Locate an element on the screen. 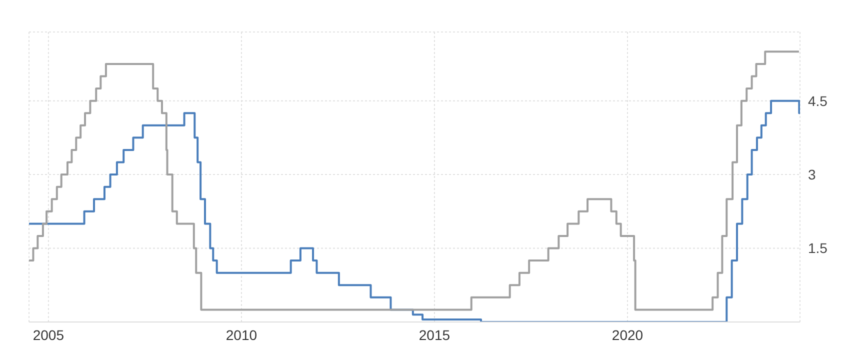 The height and width of the screenshot is (360, 843). y-tick-label: 1.5 is located at coordinates (818, 248).